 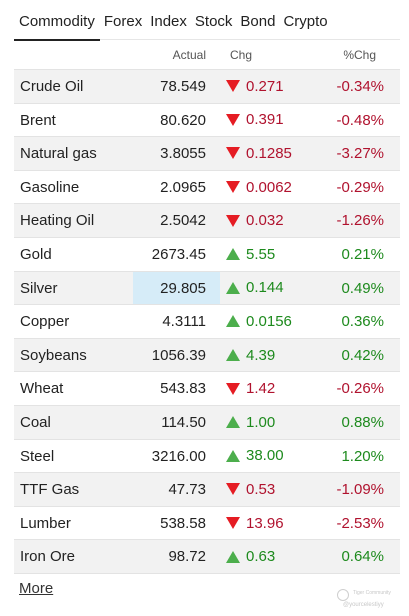 What do you see at coordinates (183, 86) in the screenshot?
I see `actual-value: 78.549` at bounding box center [183, 86].